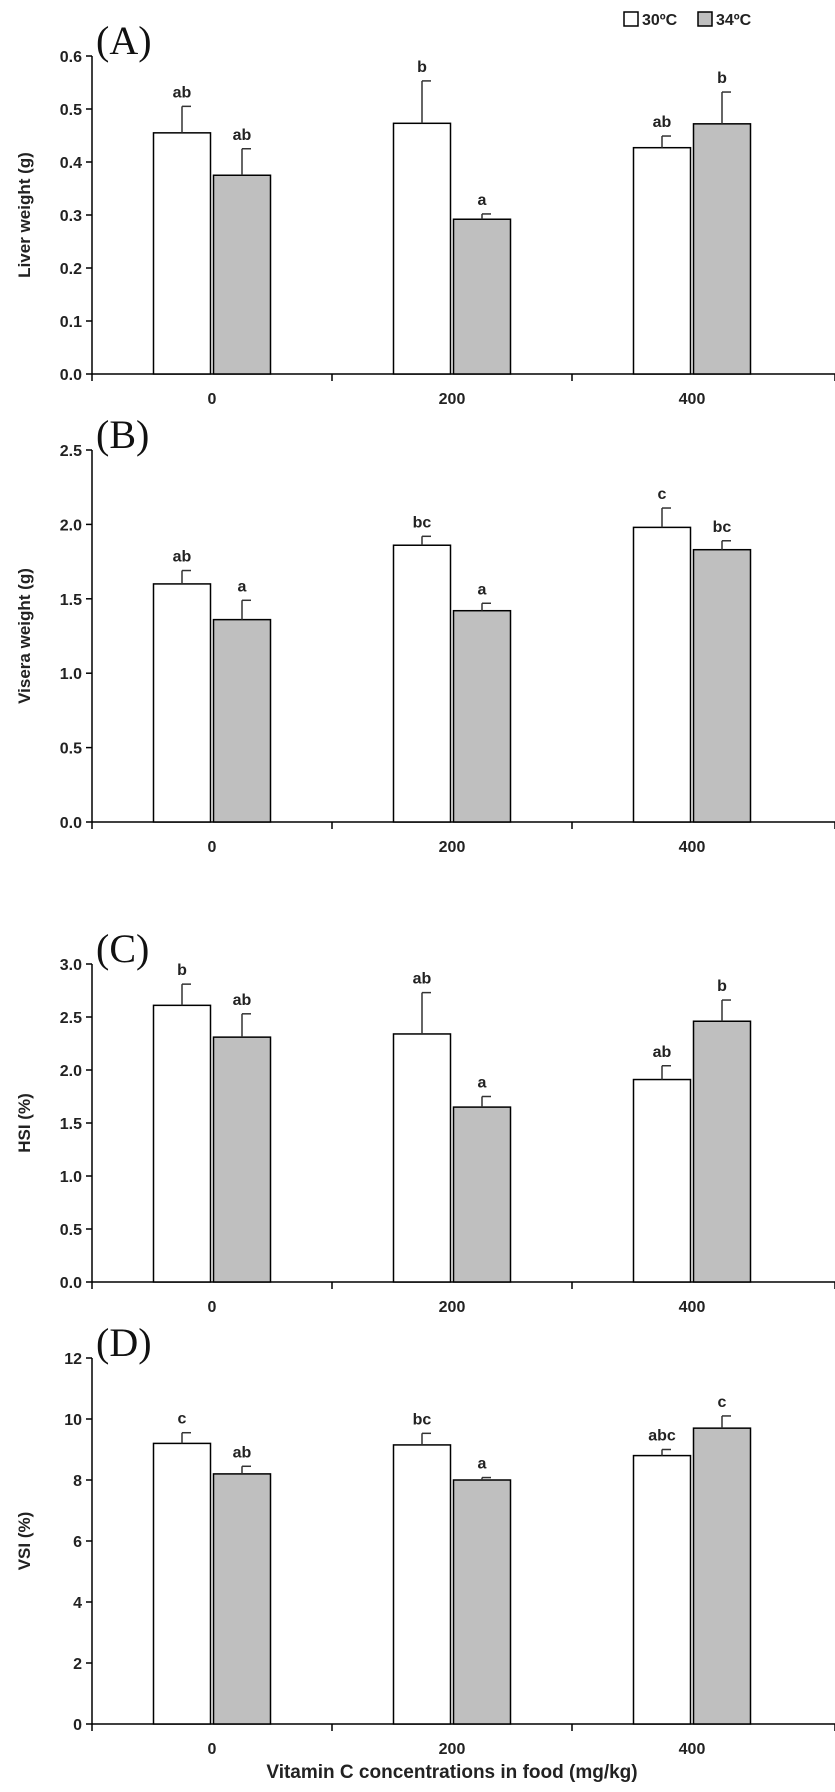 Image resolution: width=835 pixels, height=1792 pixels. Describe the element at coordinates (71, 57) in the screenshot. I see `y-tick-label: 0.6` at that location.